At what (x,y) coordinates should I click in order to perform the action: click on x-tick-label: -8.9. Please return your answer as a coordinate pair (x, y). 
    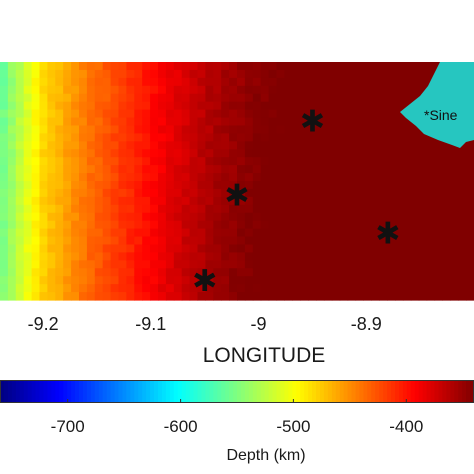
    Looking at the image, I should click on (366, 324).